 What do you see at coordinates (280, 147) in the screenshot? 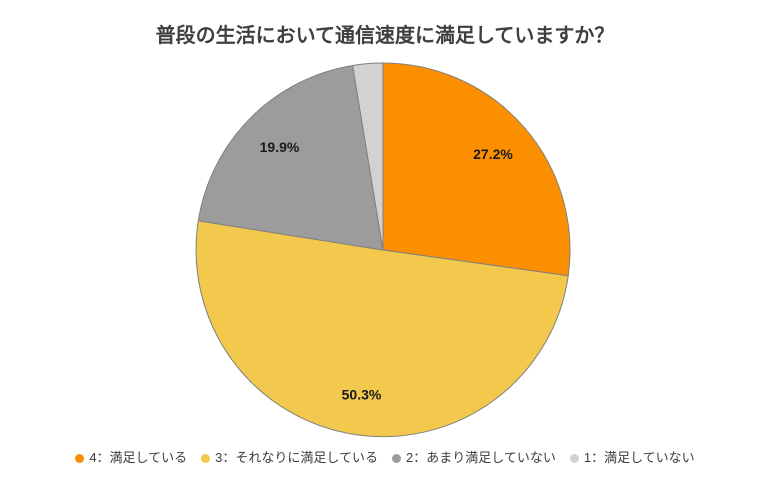
I see `pie-slice-value-label-2: 19.9%` at bounding box center [280, 147].